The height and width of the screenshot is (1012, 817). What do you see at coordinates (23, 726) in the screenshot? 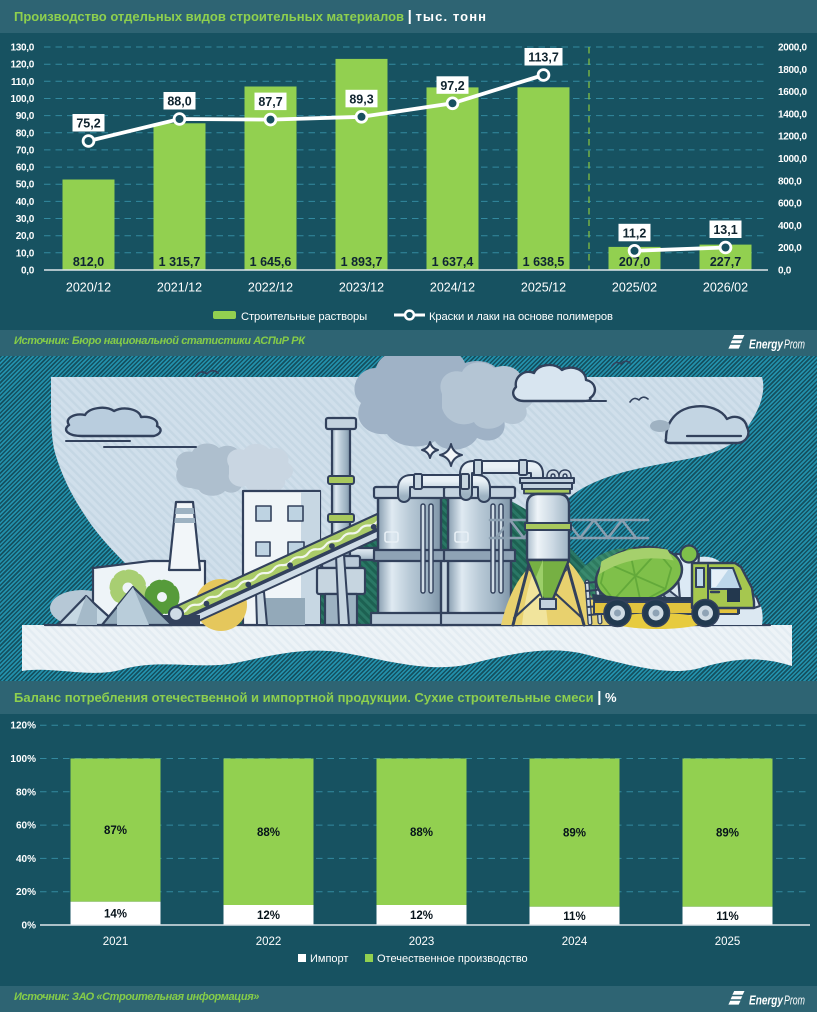
I see `svg-text: 120%` at bounding box center [23, 726].